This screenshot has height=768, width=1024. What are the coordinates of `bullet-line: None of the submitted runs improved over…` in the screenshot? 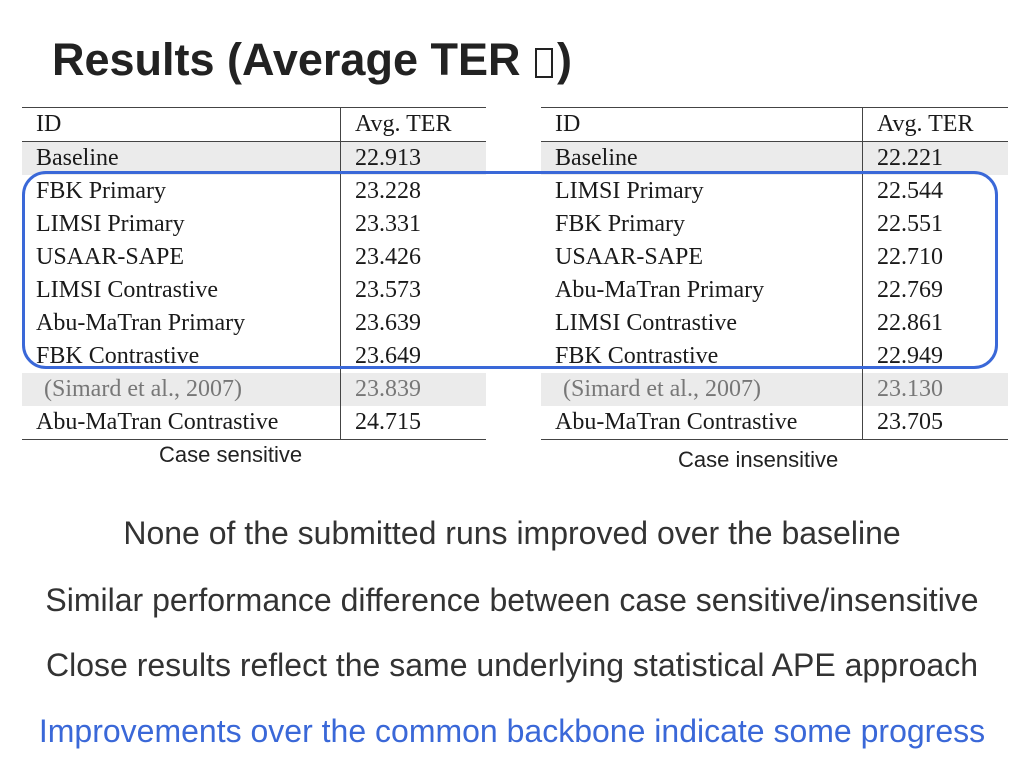 It's located at (512, 533).